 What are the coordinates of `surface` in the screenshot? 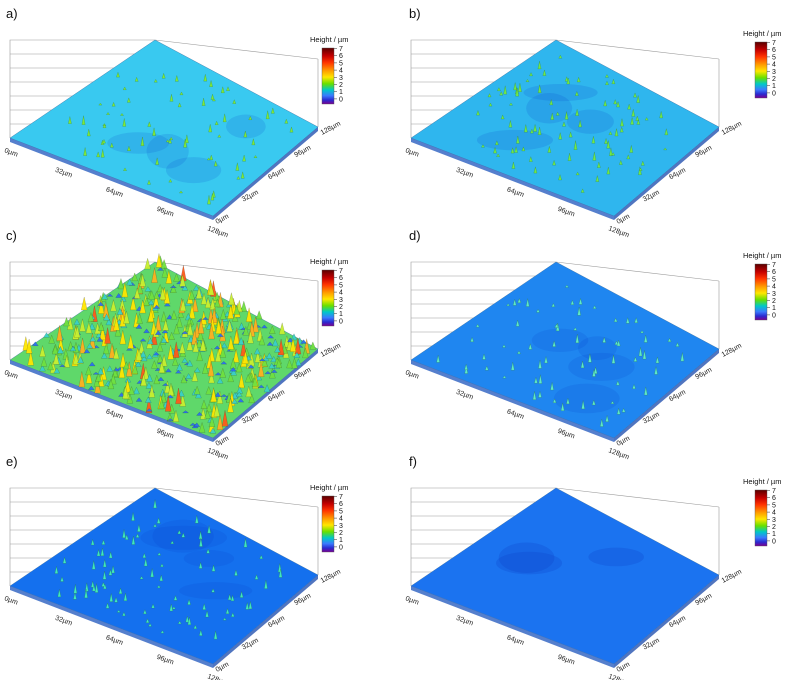 It's located at (164, 128).